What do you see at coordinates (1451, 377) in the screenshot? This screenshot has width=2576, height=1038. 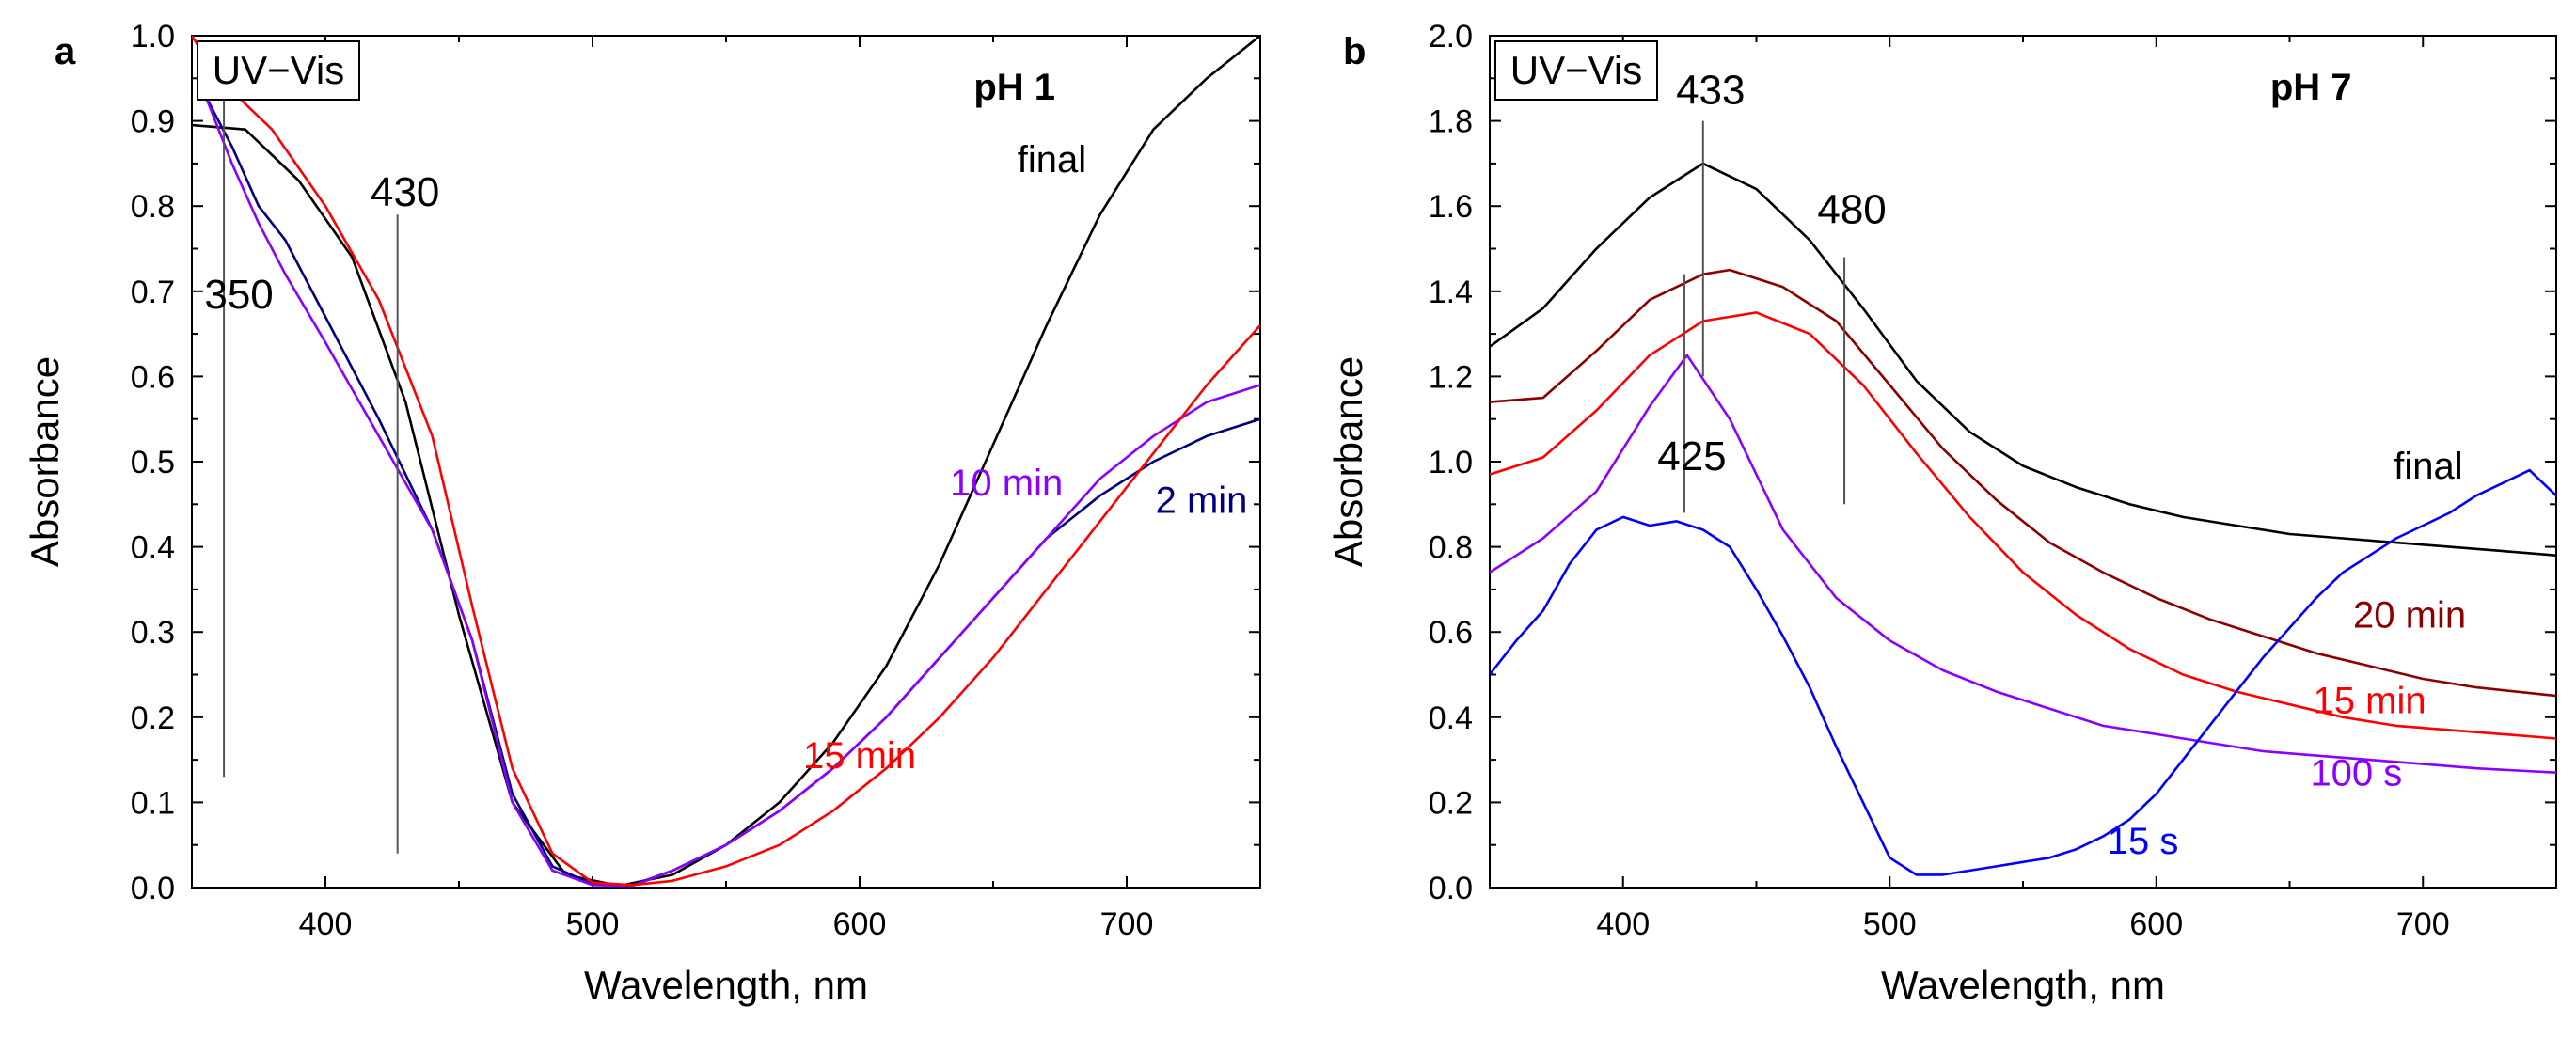 I see `y-tick-label: 1.2` at bounding box center [1451, 377].